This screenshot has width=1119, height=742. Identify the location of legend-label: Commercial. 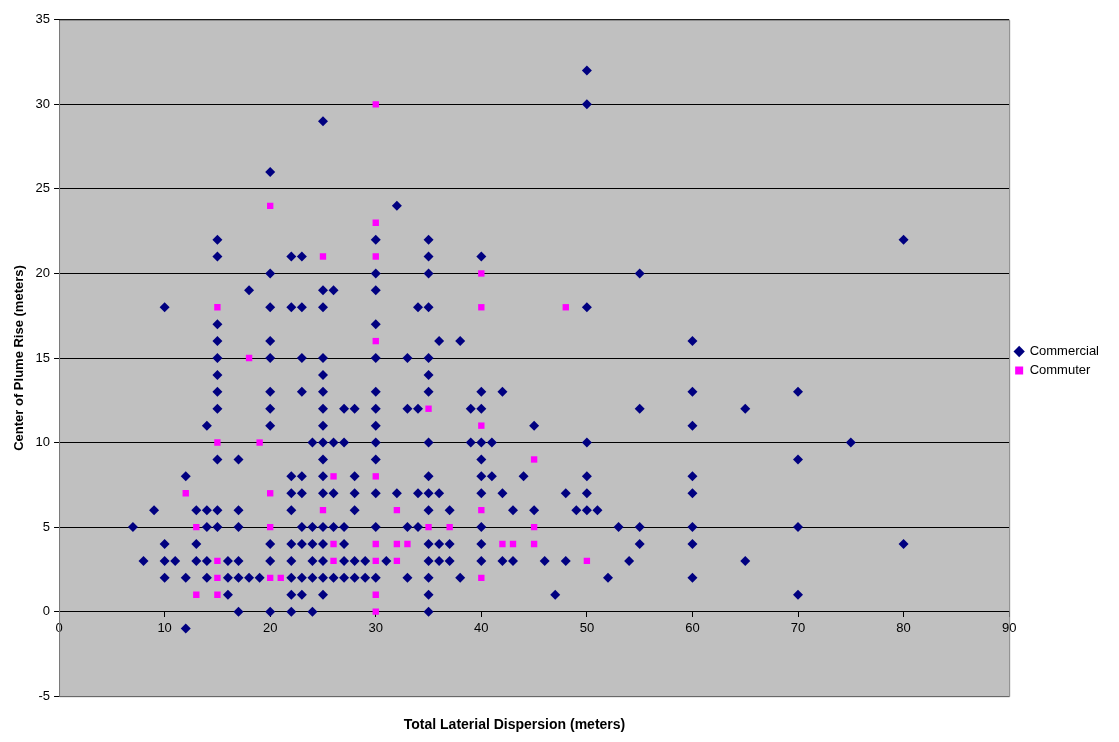
(1064, 351).